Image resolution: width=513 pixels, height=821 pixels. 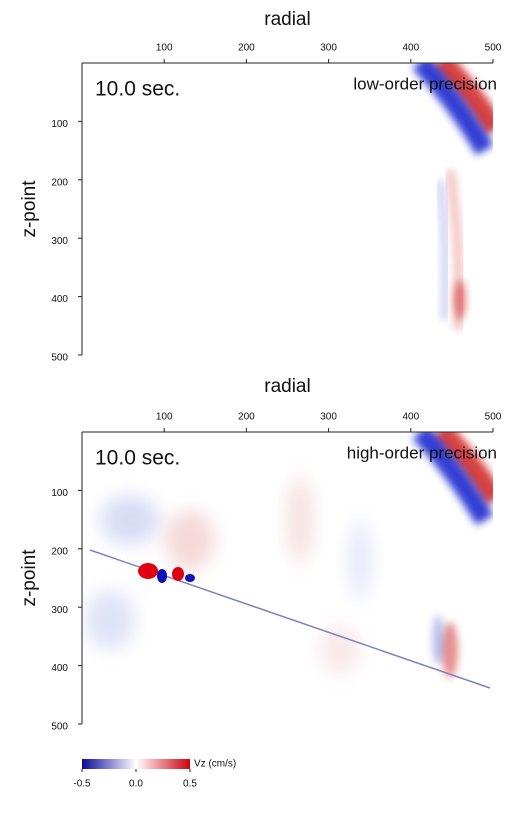 What do you see at coordinates (422, 452) in the screenshot?
I see `method-label: high-order precision` at bounding box center [422, 452].